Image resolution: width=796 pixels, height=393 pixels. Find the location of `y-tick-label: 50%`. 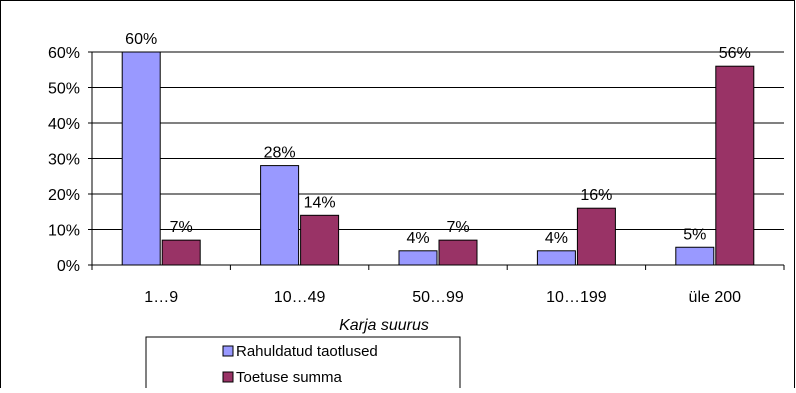

y-tick-label: 50% is located at coordinates (64, 89).